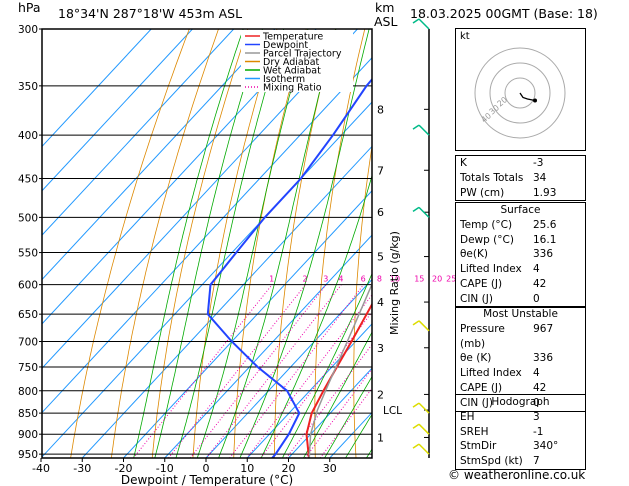 The height and width of the screenshot is (486, 629). Describe the element at coordinates (380, 394) in the screenshot. I see `km-tick-label: 2` at that location.